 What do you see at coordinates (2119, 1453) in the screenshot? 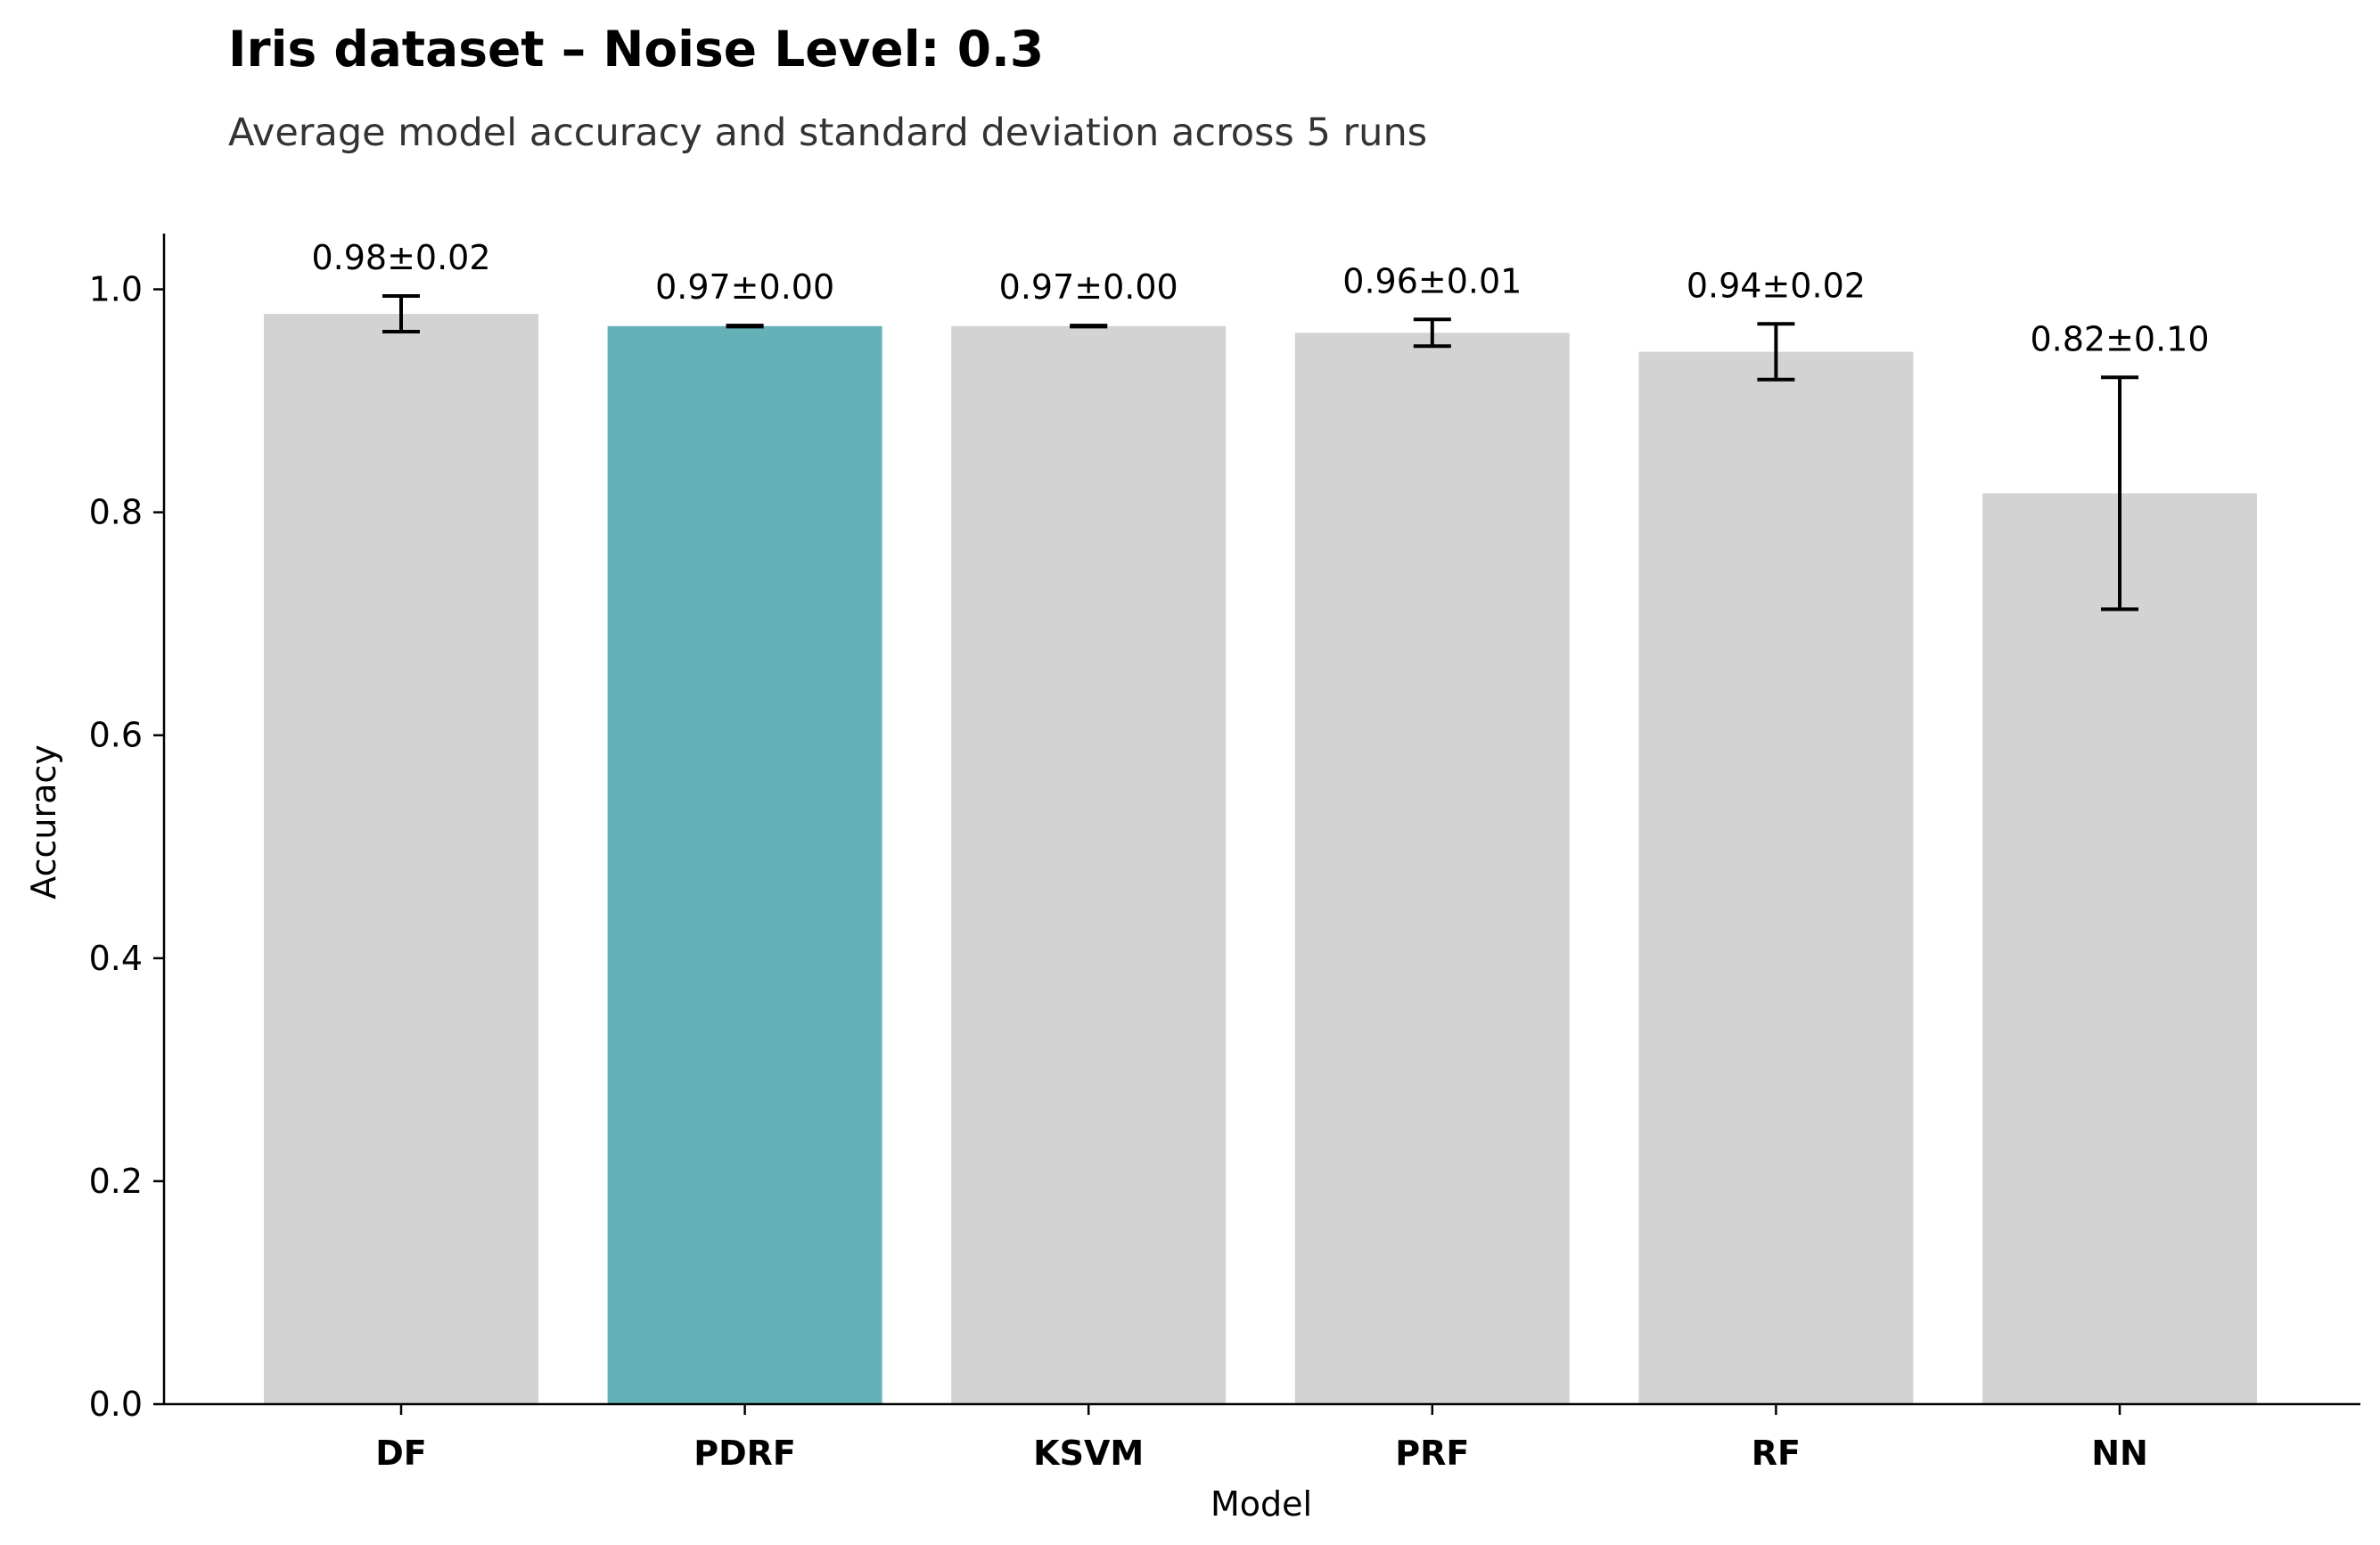
I see `x-tick-label-nn: NN` at bounding box center [2119, 1453].